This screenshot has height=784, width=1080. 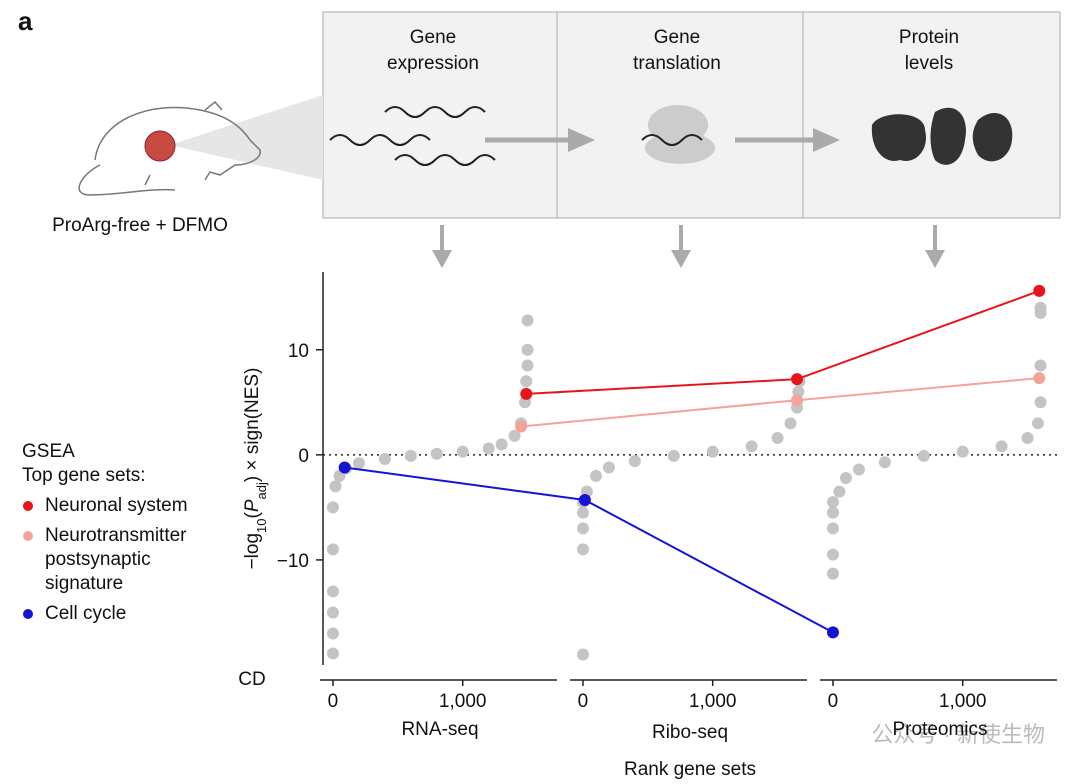 What do you see at coordinates (690, 769) in the screenshot?
I see `x-axis-label: Rank gene sets` at bounding box center [690, 769].